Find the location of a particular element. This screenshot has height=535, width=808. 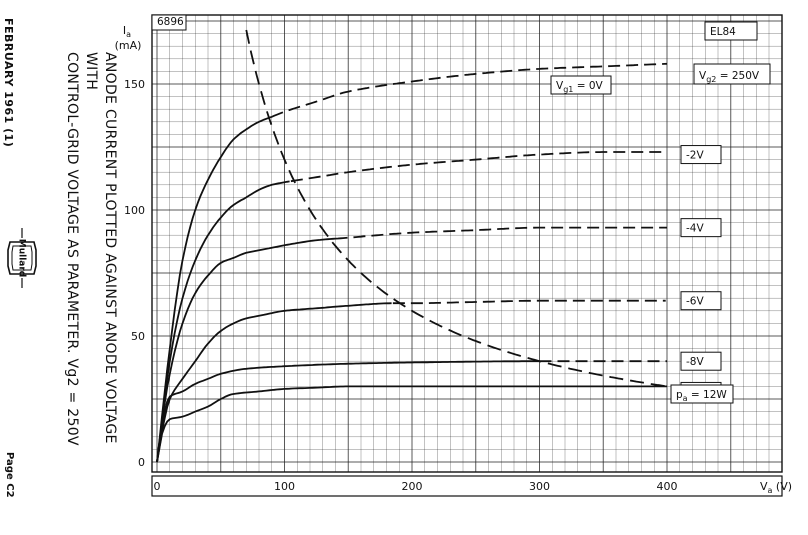

curve-label-6v: -6V is located at coordinates (701, 301).